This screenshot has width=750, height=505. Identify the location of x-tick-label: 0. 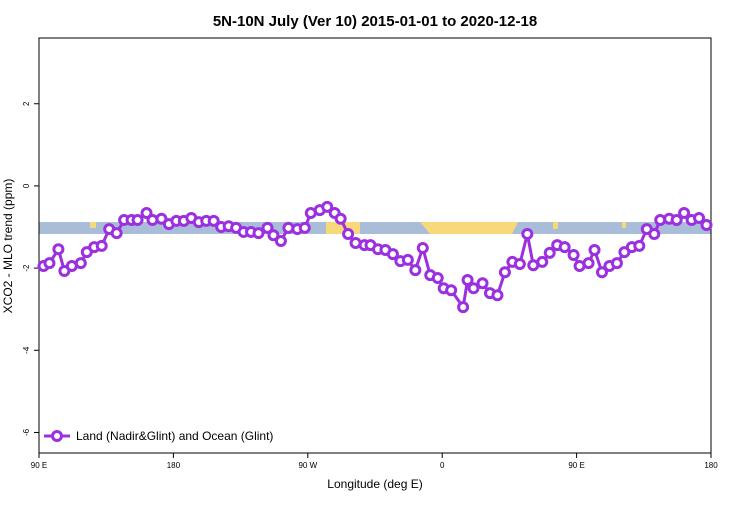
(442, 465).